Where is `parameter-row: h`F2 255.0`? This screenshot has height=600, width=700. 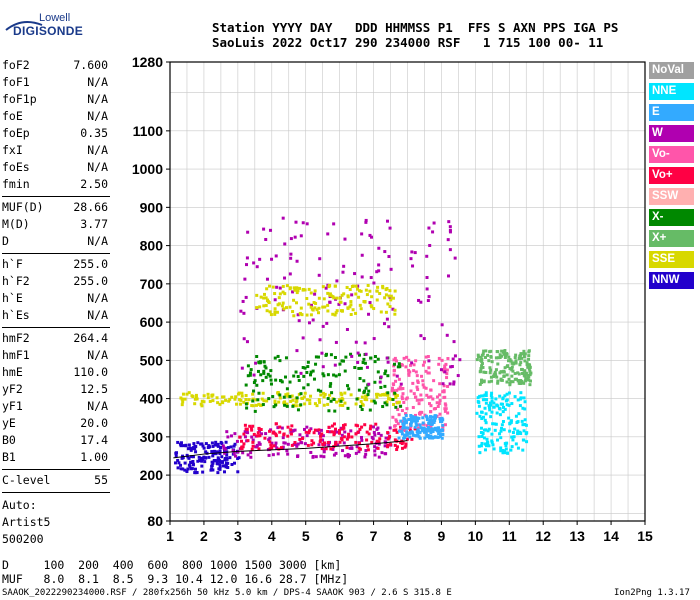 parameter-row: h`F2 255.0 is located at coordinates (55, 282).